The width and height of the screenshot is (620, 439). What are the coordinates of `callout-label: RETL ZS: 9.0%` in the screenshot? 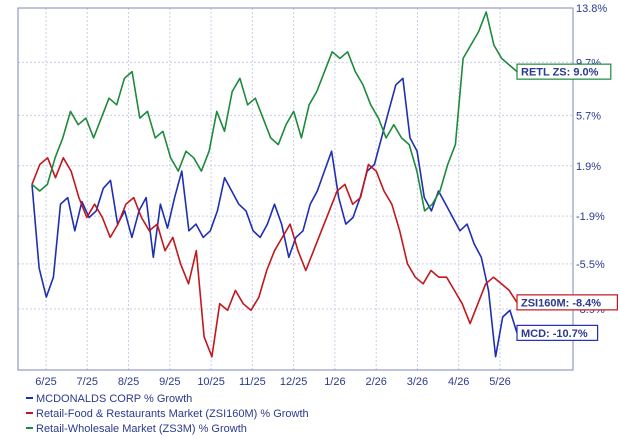 It's located at (560, 73).